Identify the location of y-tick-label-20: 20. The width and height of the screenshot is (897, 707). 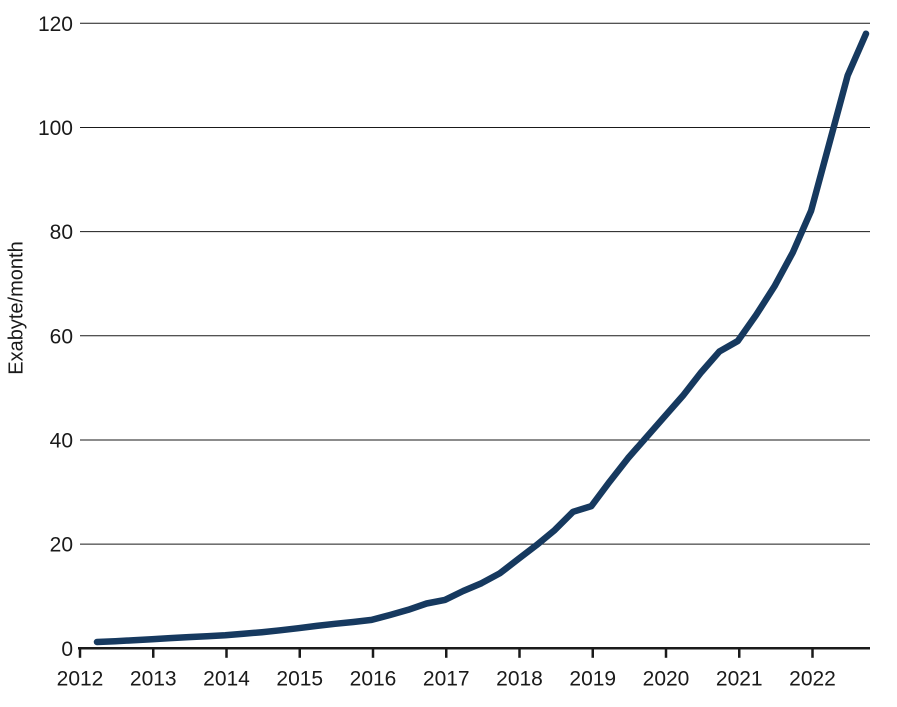
(61, 545).